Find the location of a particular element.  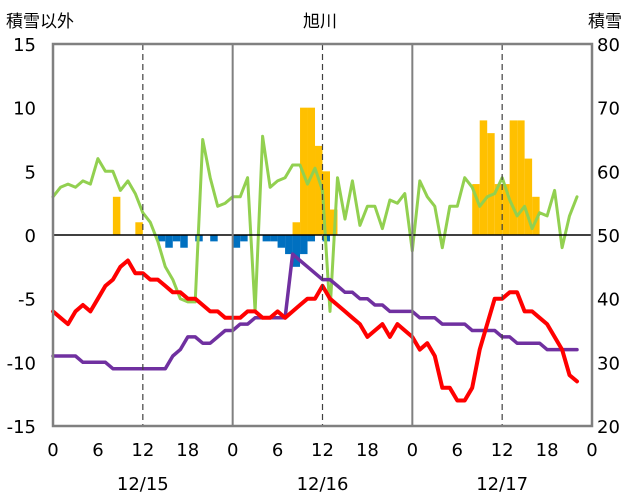

left-tick-label: 0 is located at coordinates (30, 236).